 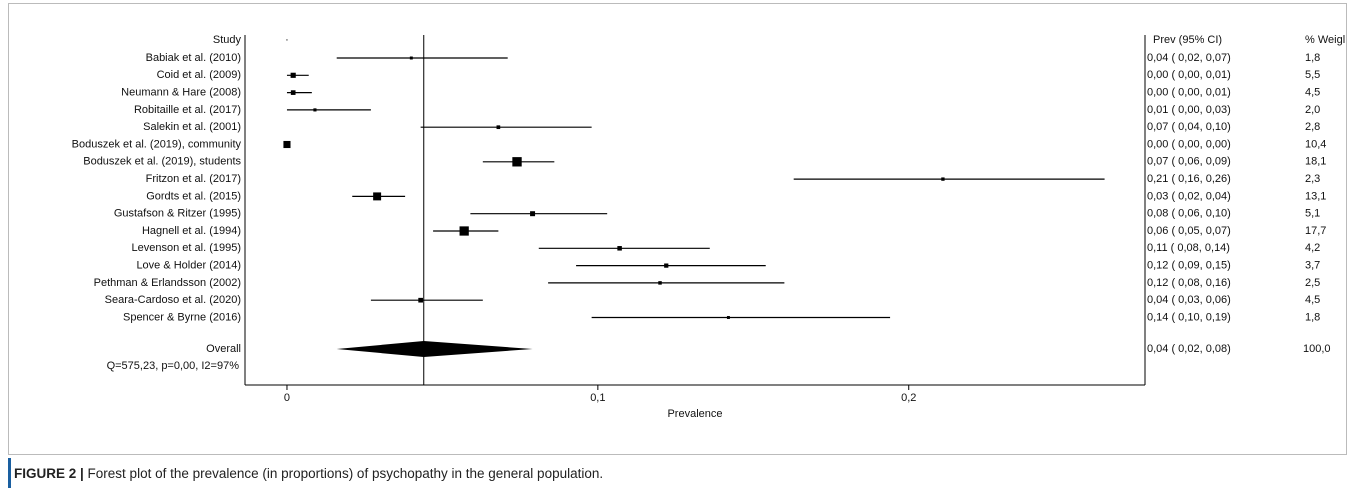 I want to click on ci-label: 0,07 ( 0,04, 0,10), so click(x=1189, y=127).